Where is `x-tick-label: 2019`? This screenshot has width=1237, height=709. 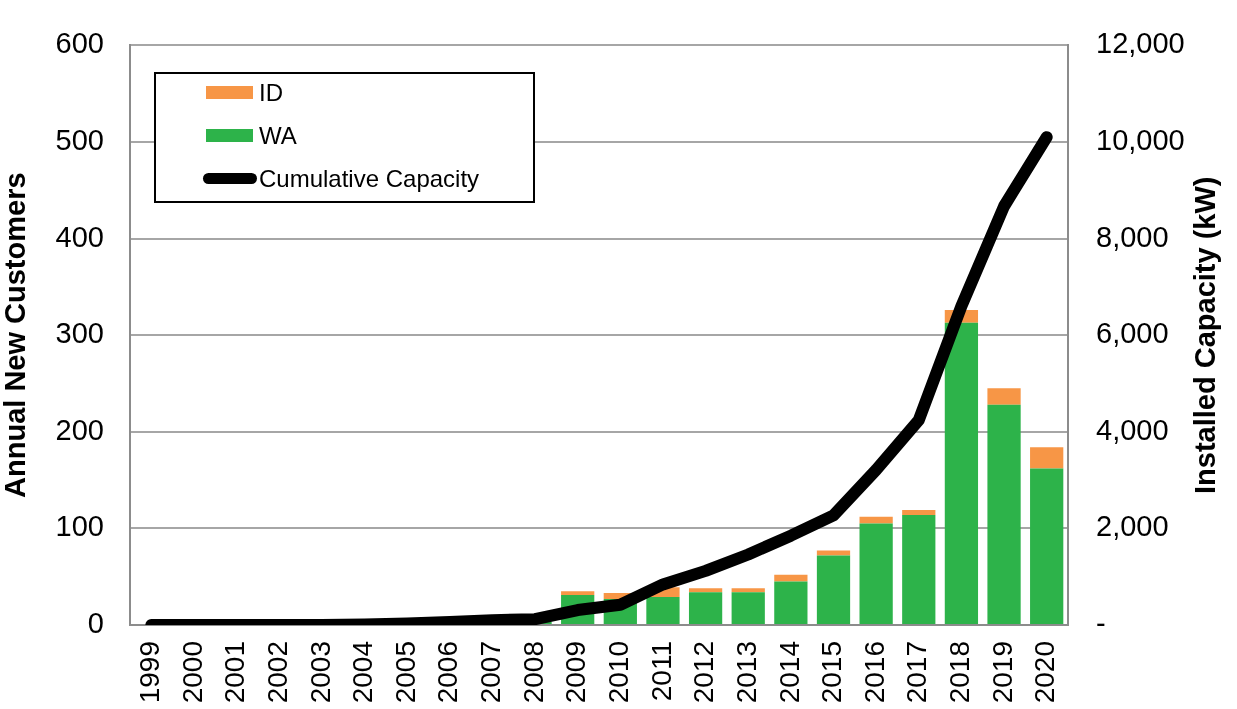
x-tick-label: 2019 is located at coordinates (1002, 672).